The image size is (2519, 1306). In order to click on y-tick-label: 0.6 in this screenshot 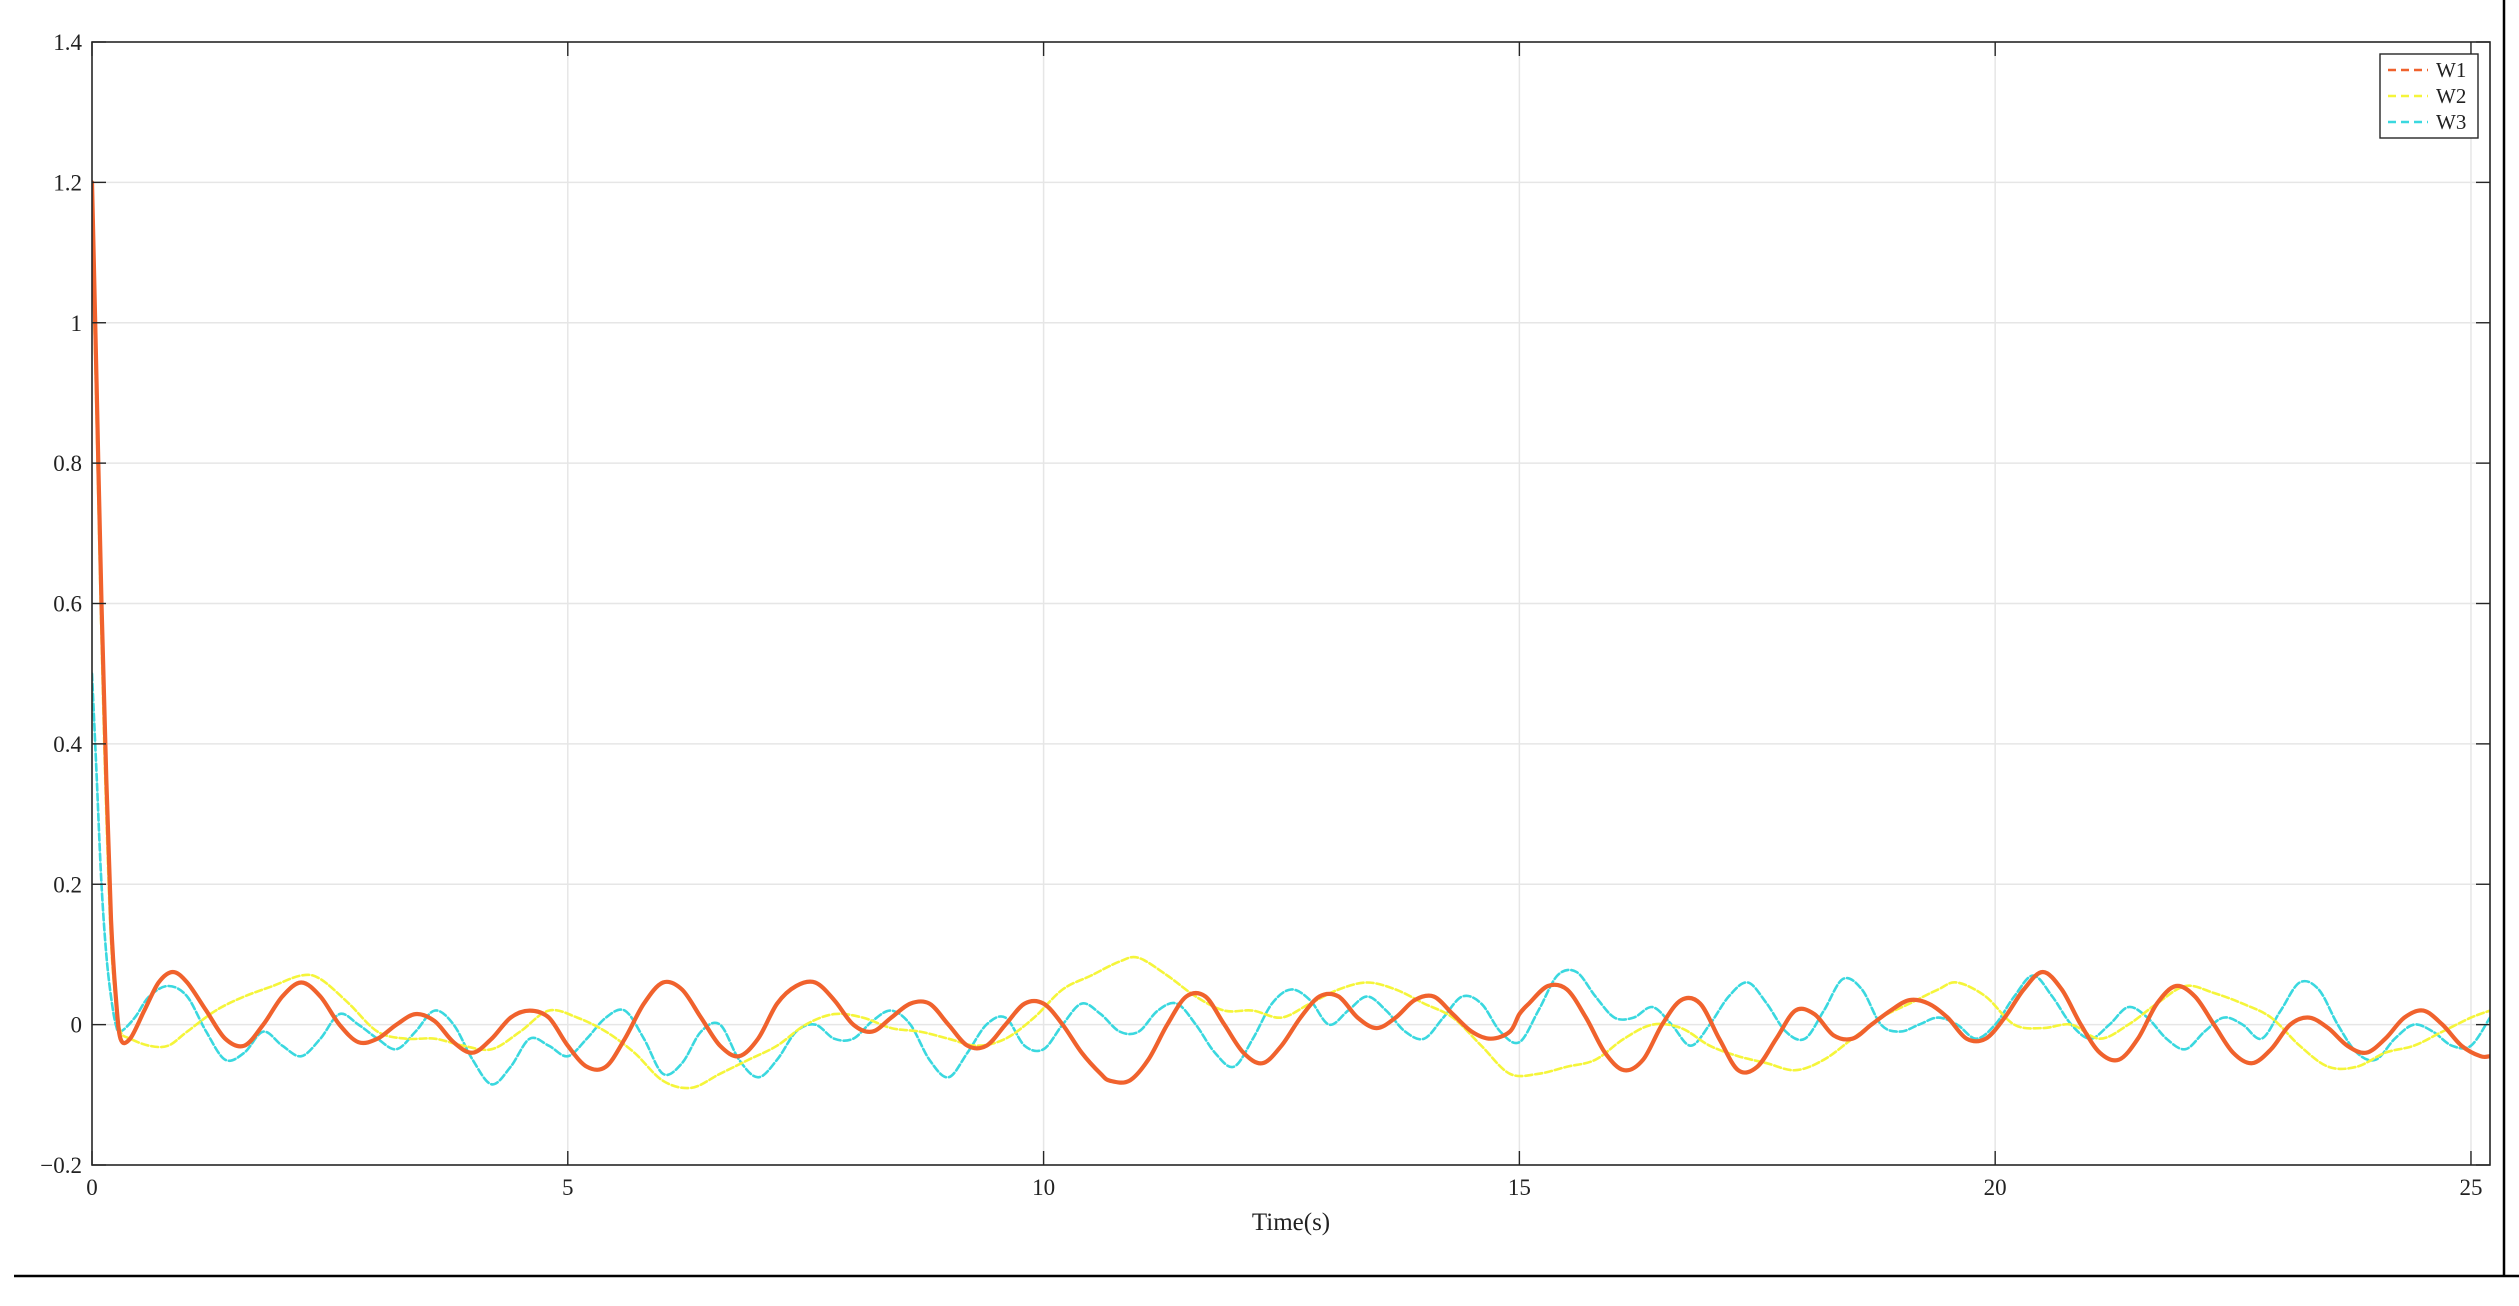, I will do `click(67, 604)`.